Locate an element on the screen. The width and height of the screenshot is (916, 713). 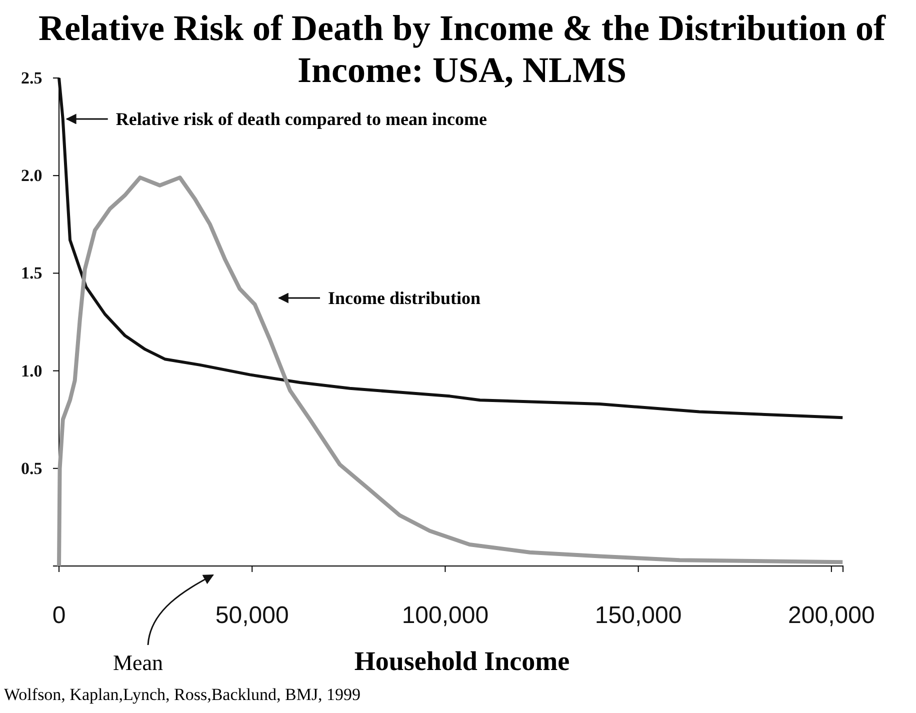
y-tick-label: 1.0 is located at coordinates (31, 370).